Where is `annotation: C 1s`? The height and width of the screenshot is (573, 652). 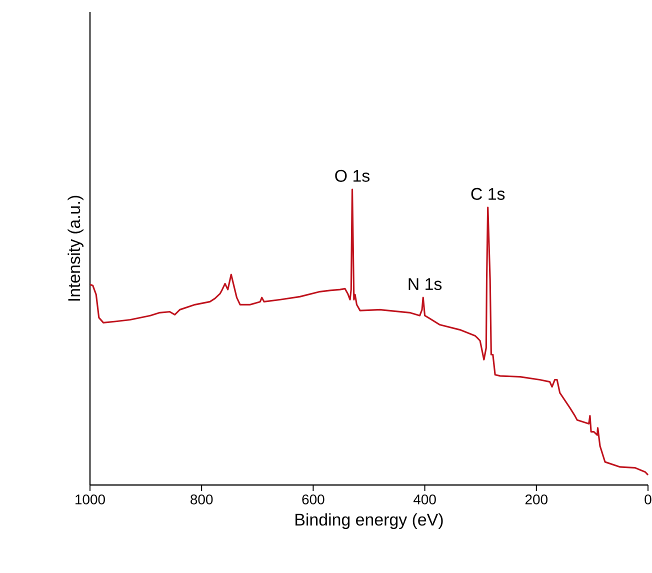 annotation: C 1s is located at coordinates (488, 194).